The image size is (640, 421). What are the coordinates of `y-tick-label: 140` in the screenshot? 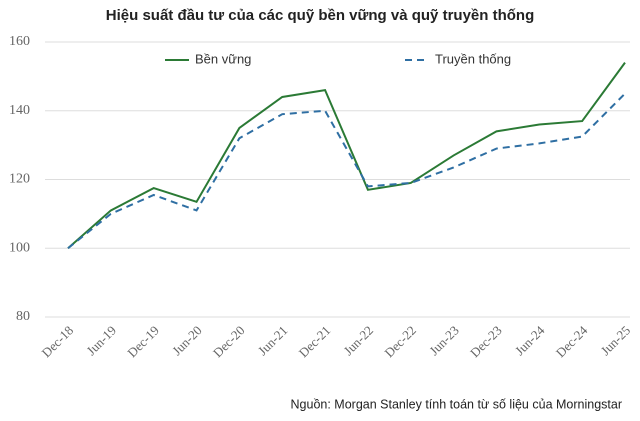 It's located at (19, 110).